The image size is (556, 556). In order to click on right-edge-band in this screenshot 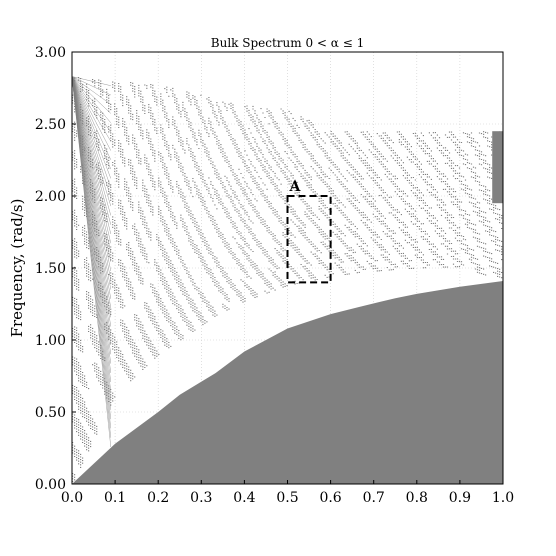, I will do `click(497, 167)`.